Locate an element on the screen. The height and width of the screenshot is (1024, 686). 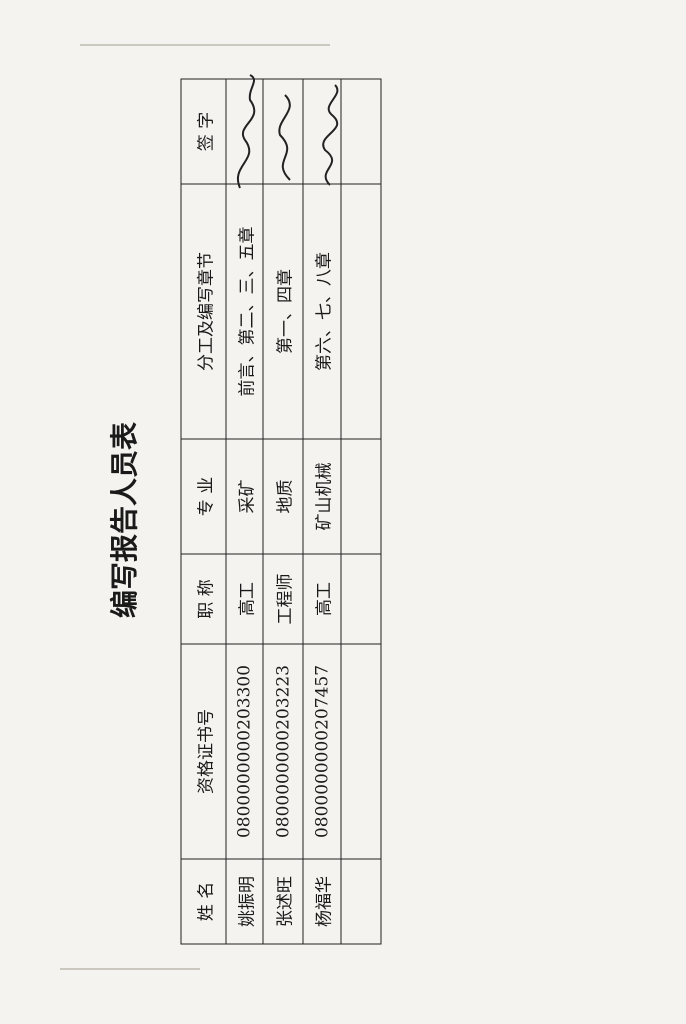
table-cell: 前言、第二、三、五章 is located at coordinates (244, 311).